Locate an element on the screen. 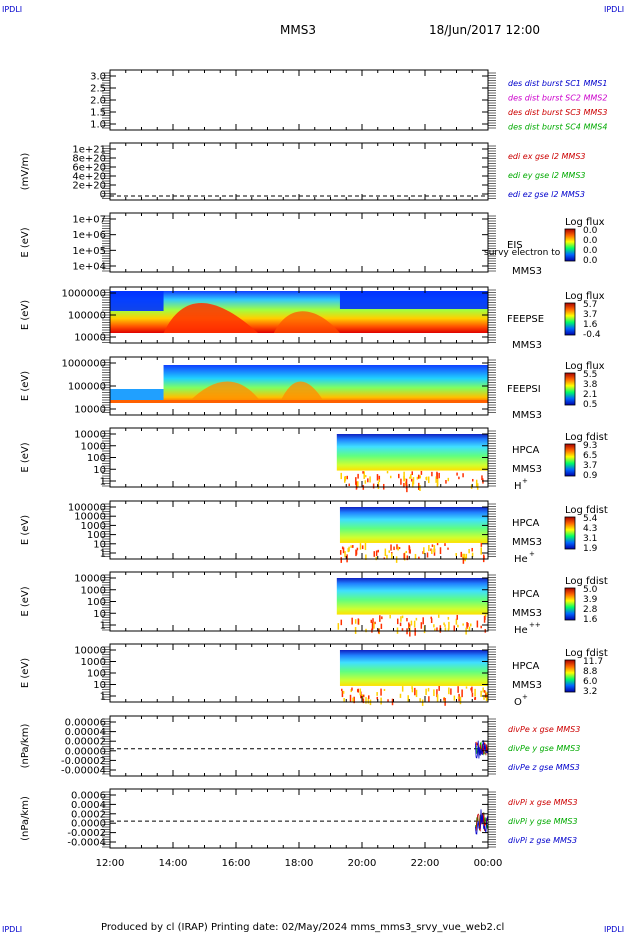 This screenshot has width=630, height=934. colorbar-title: Log fdist is located at coordinates (586, 437).